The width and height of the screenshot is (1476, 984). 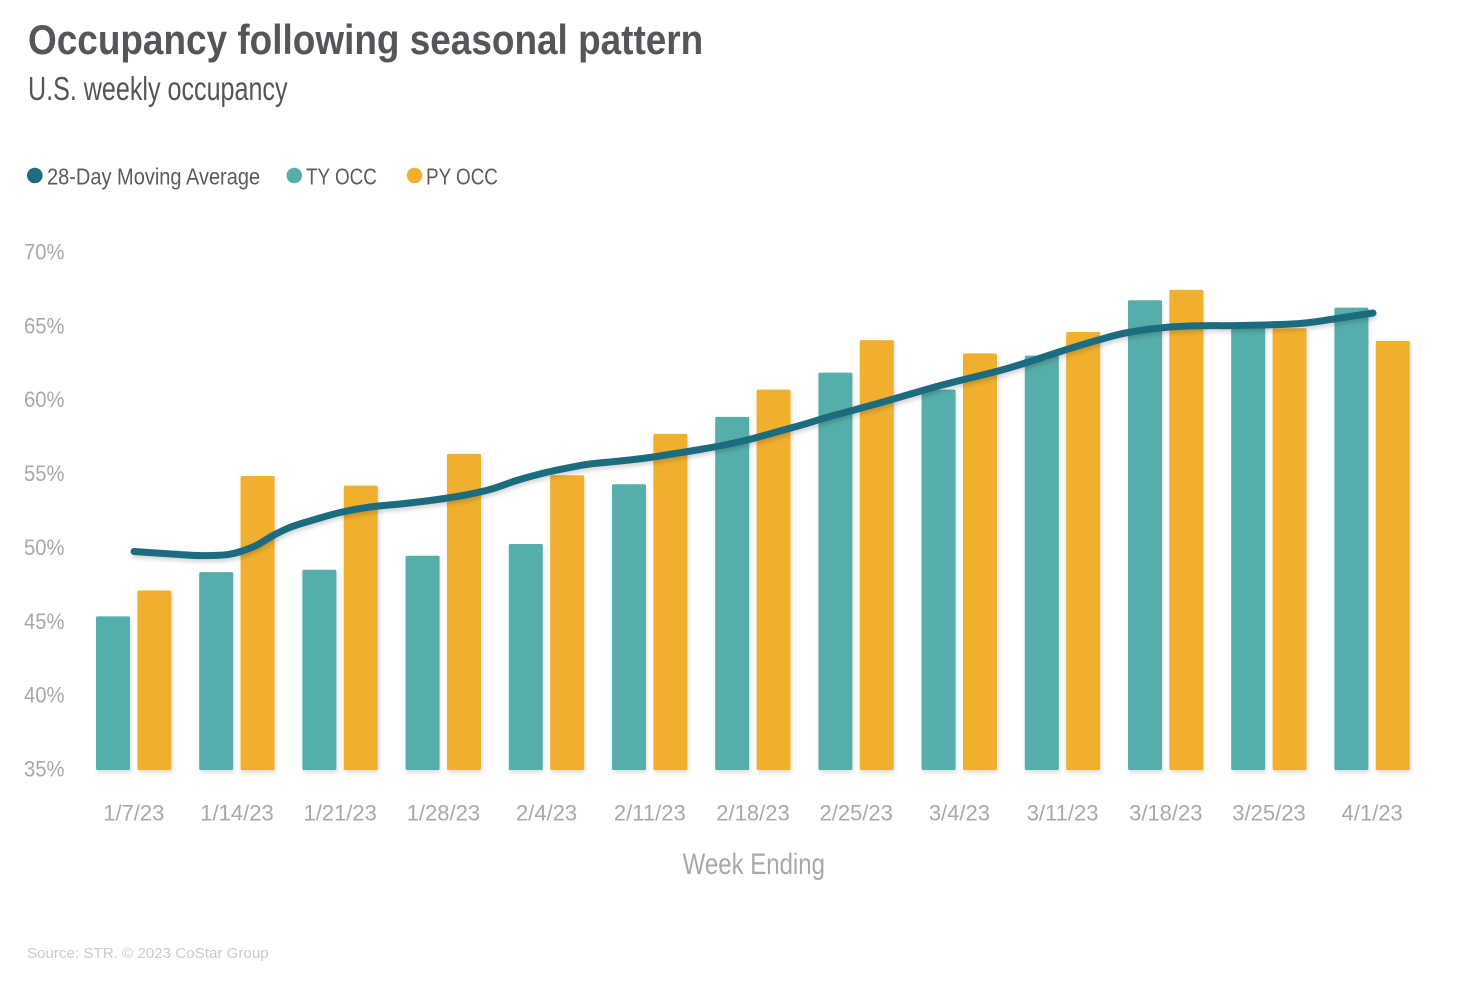 I want to click on svg-text: 45%, so click(x=44, y=622).